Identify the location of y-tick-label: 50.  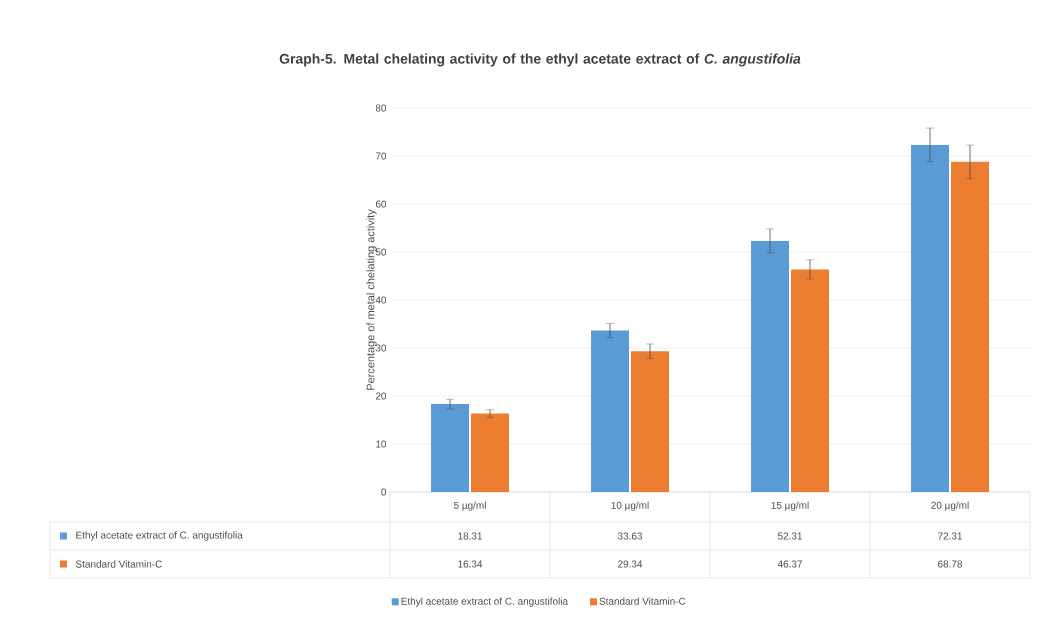
(381, 252).